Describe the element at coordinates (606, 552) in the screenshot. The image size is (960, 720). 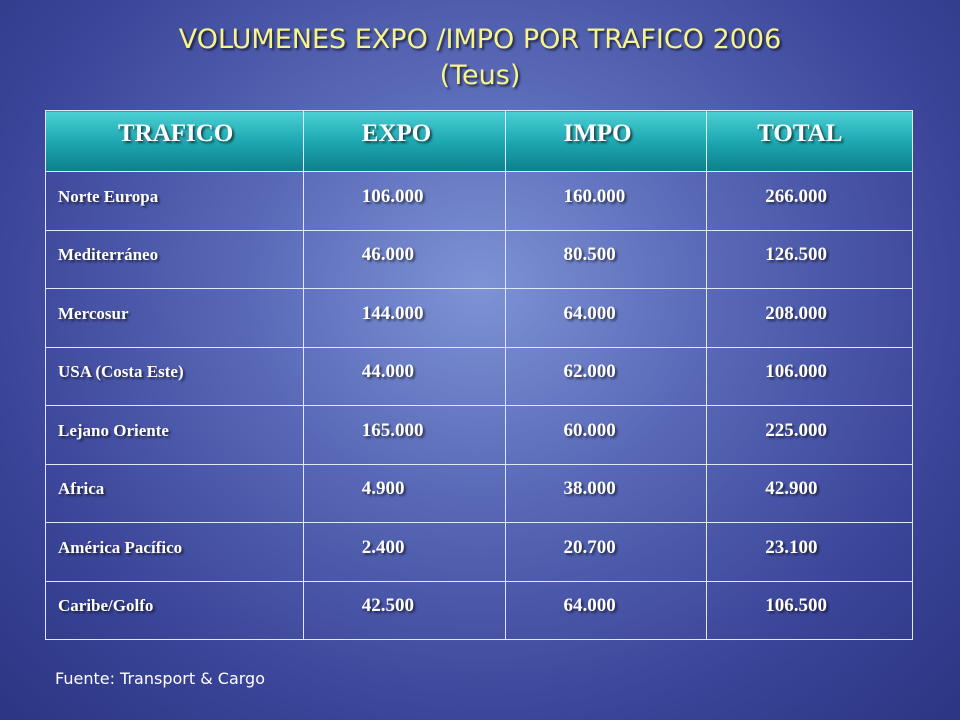
I see `cell-impo: 20.700` at that location.